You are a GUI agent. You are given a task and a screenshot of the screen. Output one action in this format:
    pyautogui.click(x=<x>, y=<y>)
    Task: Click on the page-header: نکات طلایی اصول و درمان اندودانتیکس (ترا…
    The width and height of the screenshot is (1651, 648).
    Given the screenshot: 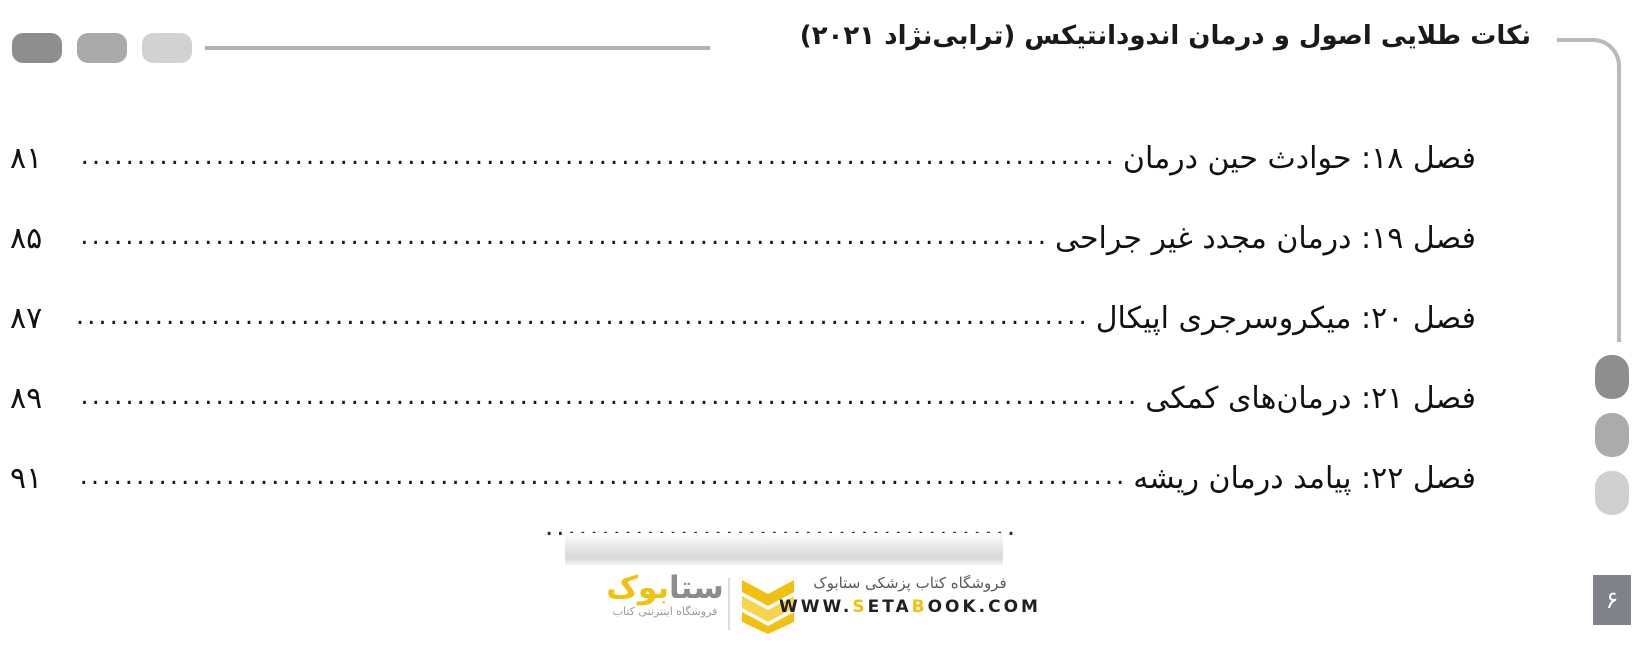 What is the action you would take?
    pyautogui.click(x=825, y=40)
    